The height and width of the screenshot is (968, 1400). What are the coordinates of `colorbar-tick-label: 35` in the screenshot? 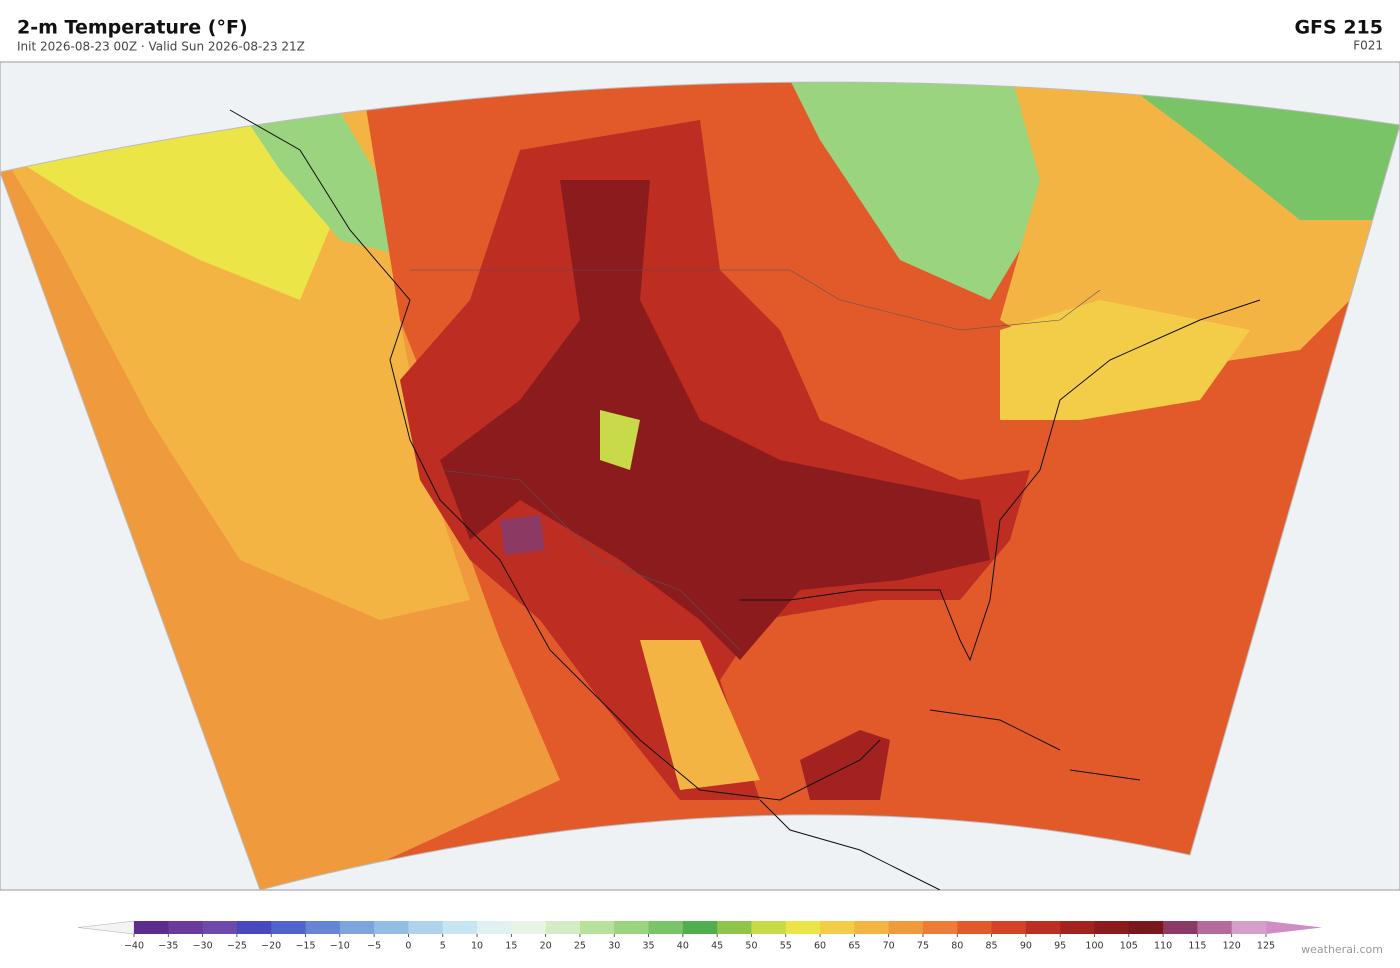 It's located at (648, 946).